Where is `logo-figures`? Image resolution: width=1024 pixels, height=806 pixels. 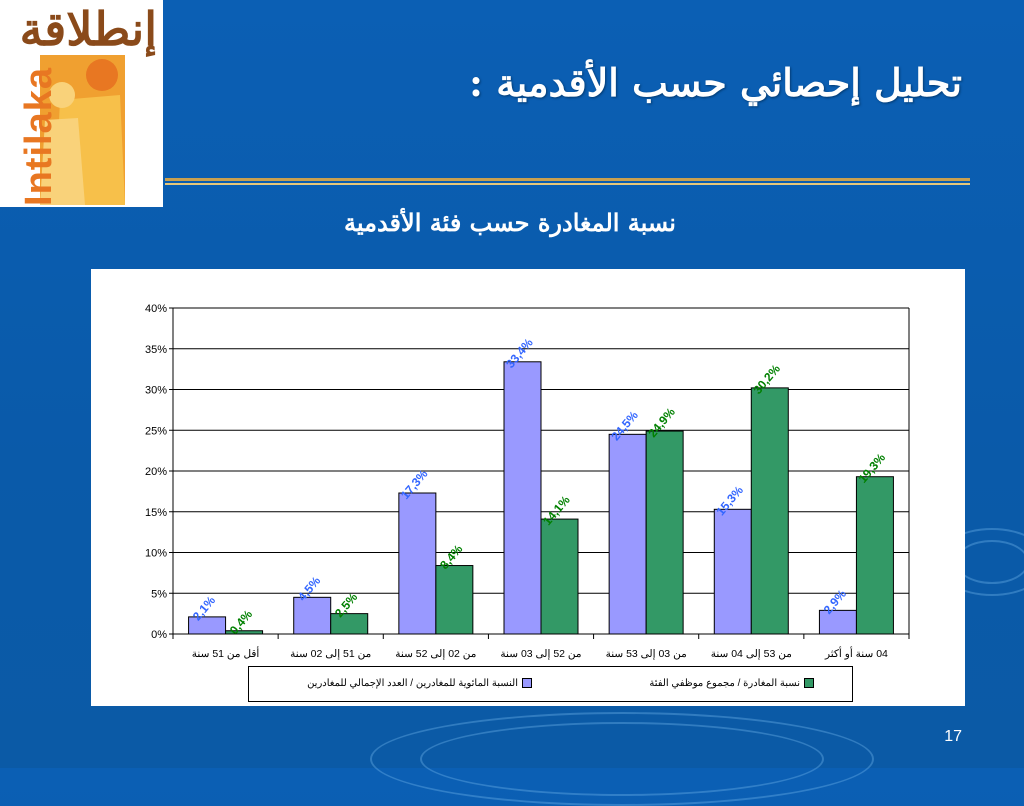
logo-figures is located at coordinates (82, 130).